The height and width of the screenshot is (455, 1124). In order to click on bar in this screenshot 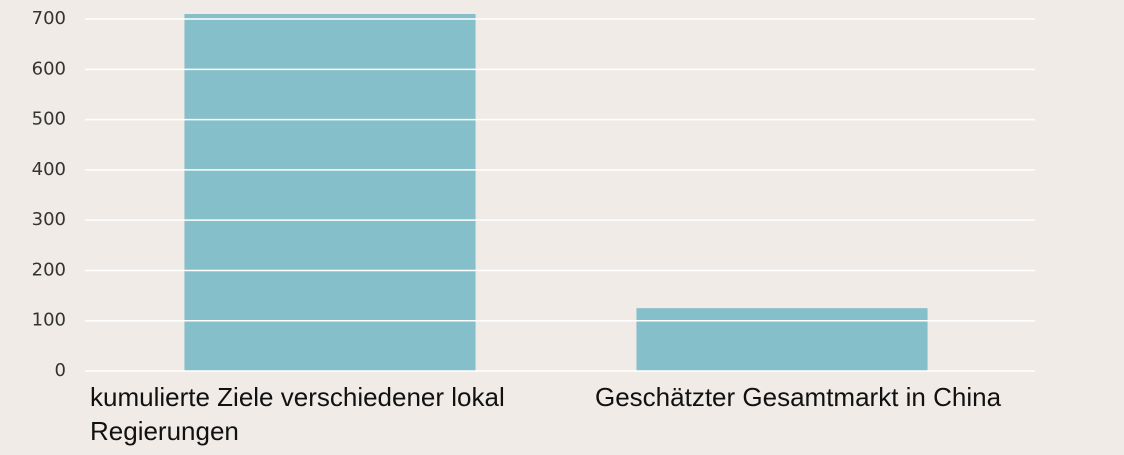, I will do `click(782, 339)`.